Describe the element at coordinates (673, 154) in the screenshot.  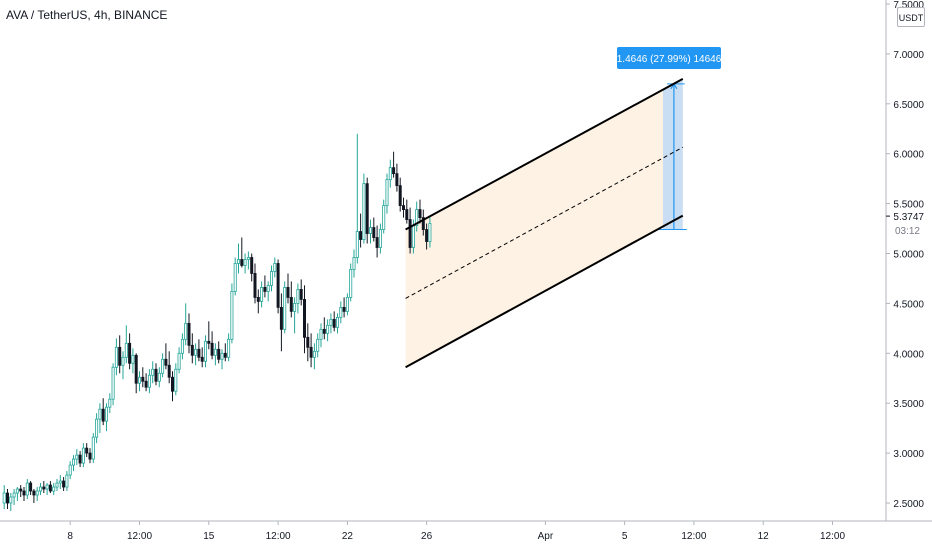
I see `measure-fill` at that location.